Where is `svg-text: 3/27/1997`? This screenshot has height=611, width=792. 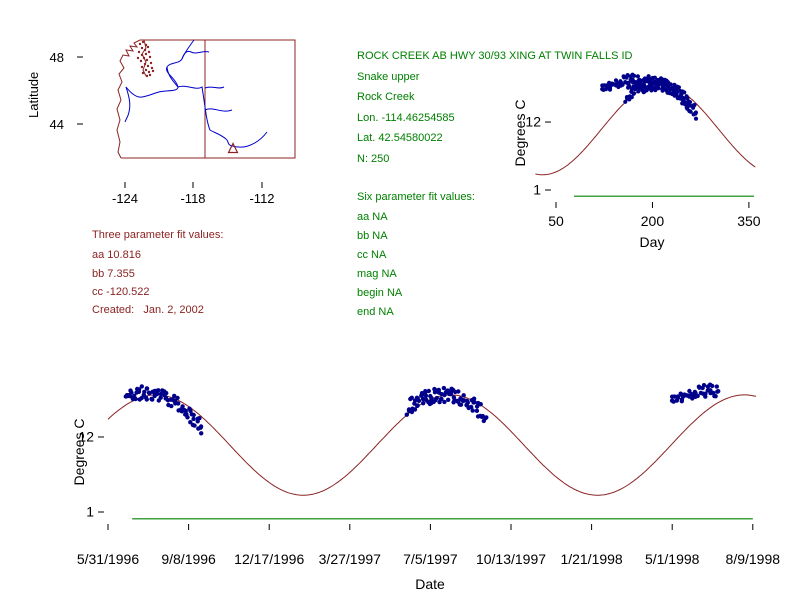
svg-text: 3/27/1997 is located at coordinates (350, 559).